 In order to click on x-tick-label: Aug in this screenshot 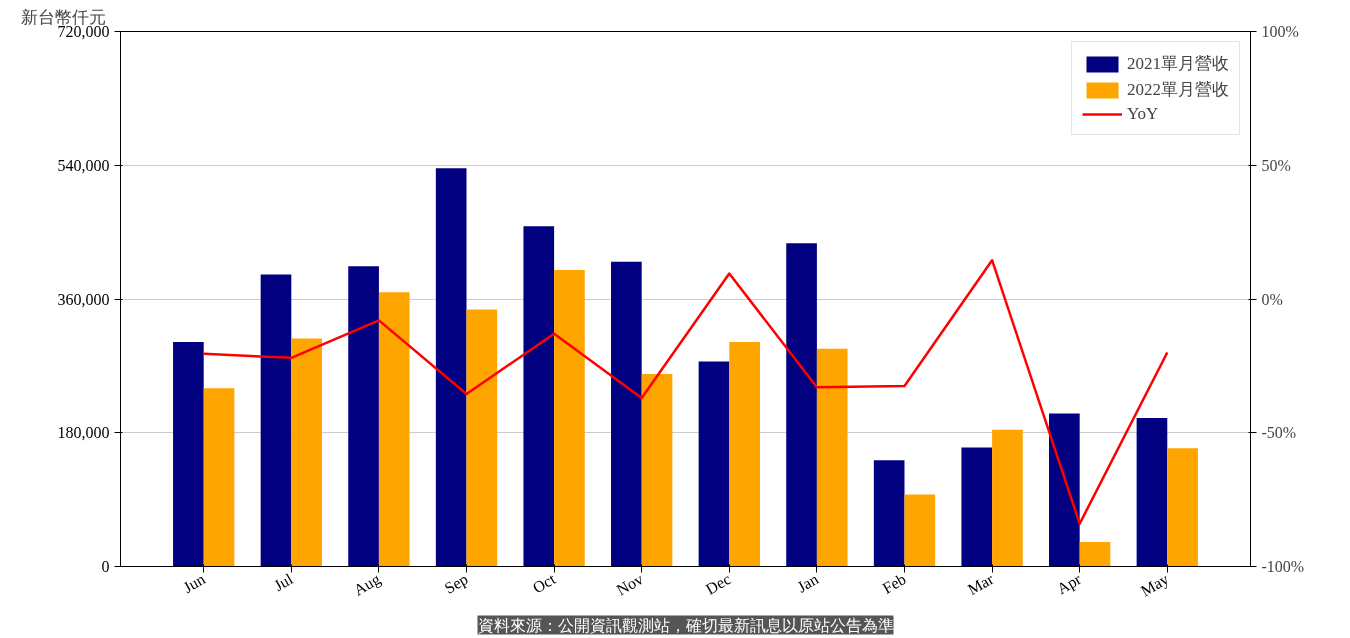, I will do `click(367, 585)`.